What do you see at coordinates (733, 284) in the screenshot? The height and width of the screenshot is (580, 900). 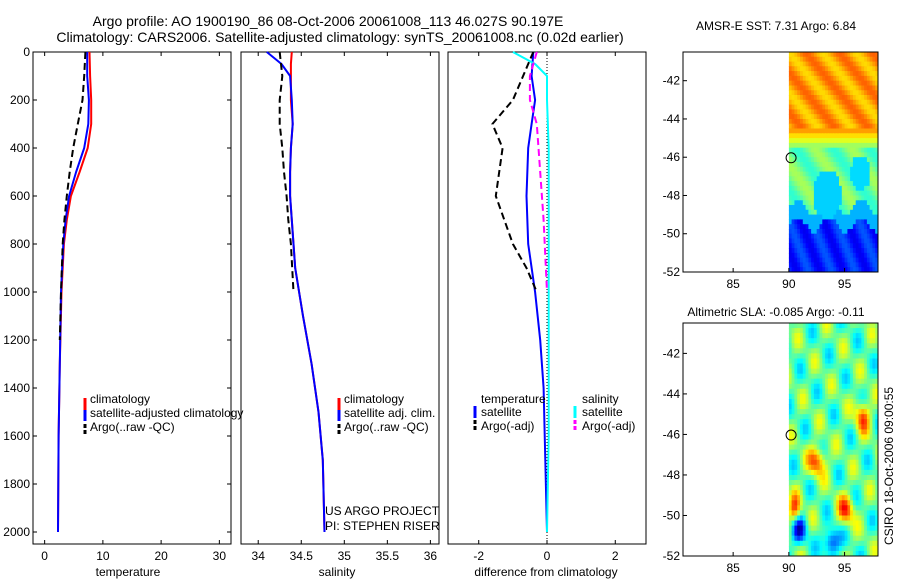 I see `x-tick-label: 85` at bounding box center [733, 284].